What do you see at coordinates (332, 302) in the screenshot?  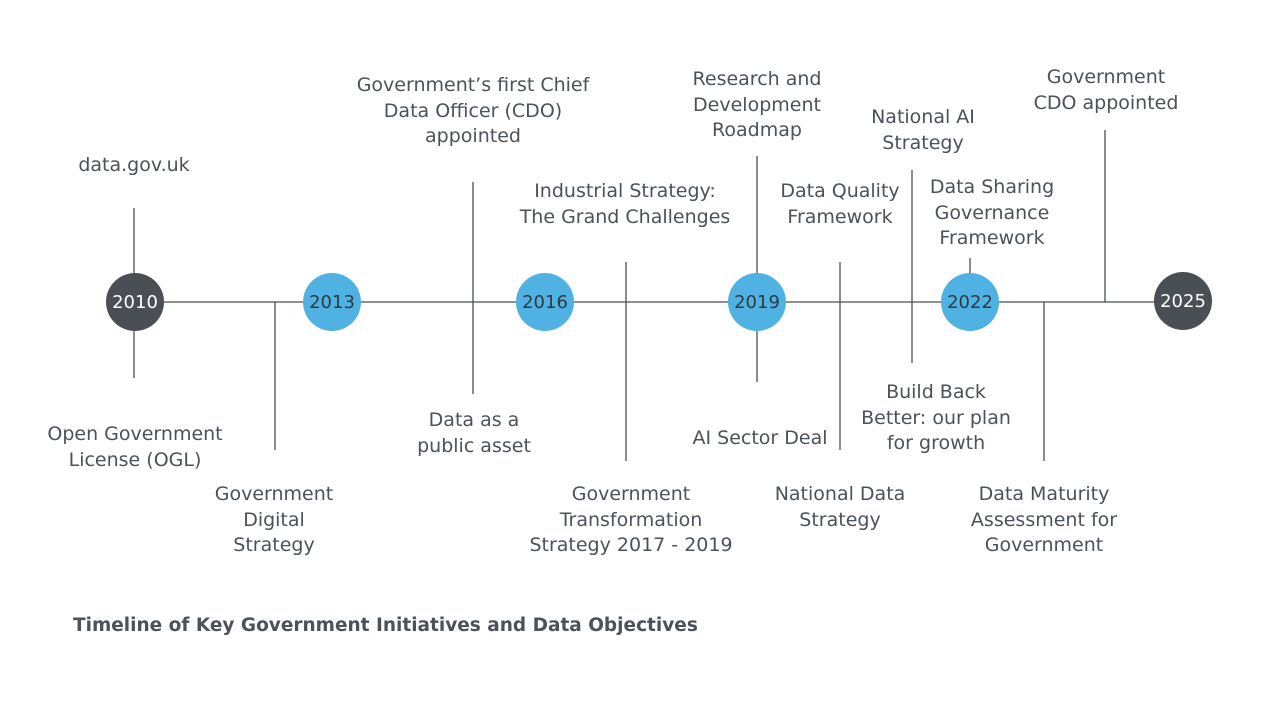 I see `year-marker-2013: 2013` at bounding box center [332, 302].